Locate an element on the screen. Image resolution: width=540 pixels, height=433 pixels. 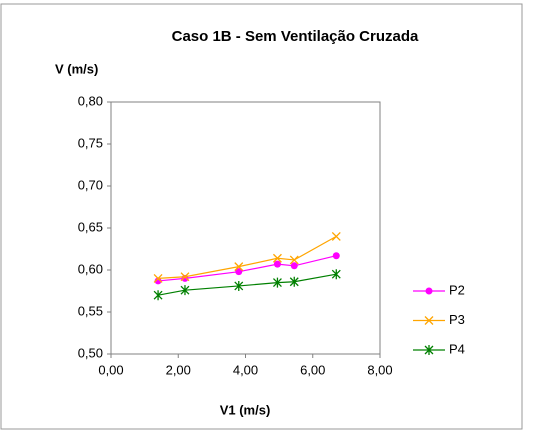
x-tick-label: 0,00 is located at coordinates (110, 369).